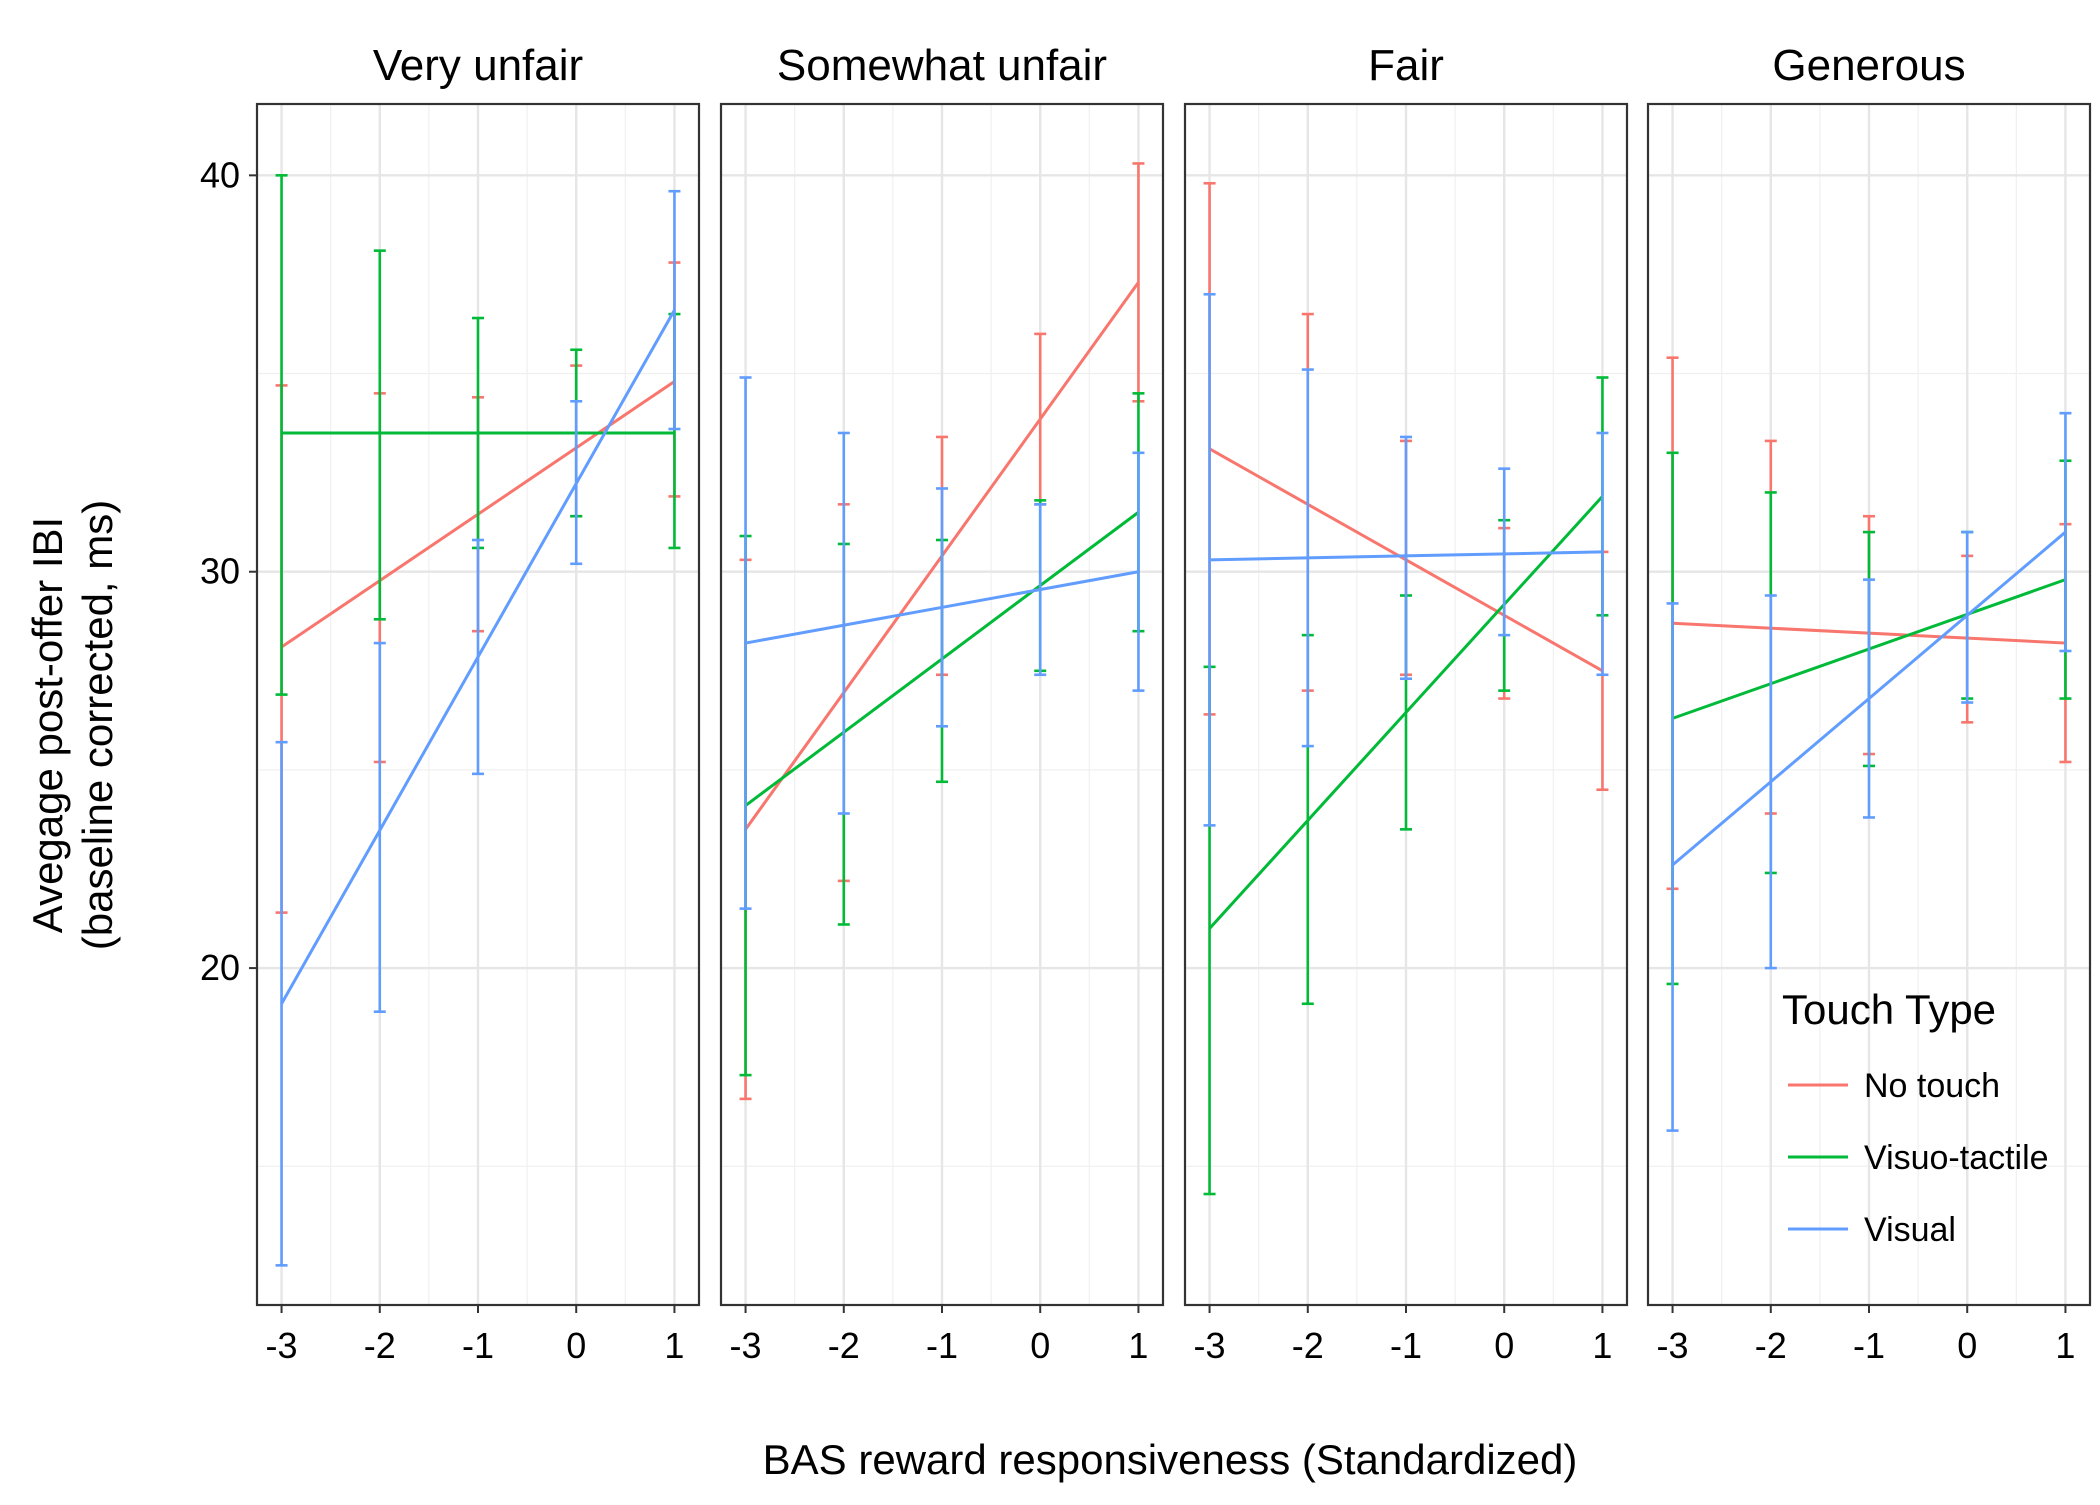  I want to click on legend-title: Touch Type, so click(1889, 1009).